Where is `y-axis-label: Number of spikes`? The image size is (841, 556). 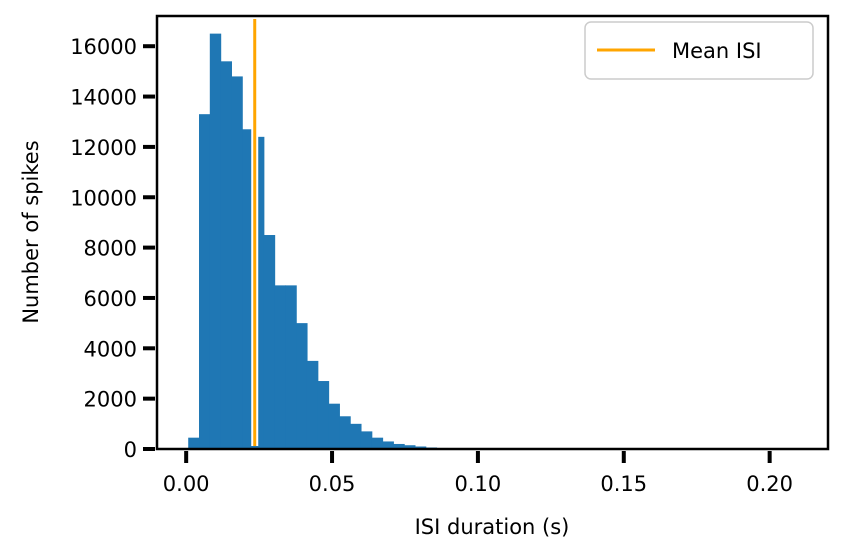 y-axis-label: Number of spikes is located at coordinates (31, 231).